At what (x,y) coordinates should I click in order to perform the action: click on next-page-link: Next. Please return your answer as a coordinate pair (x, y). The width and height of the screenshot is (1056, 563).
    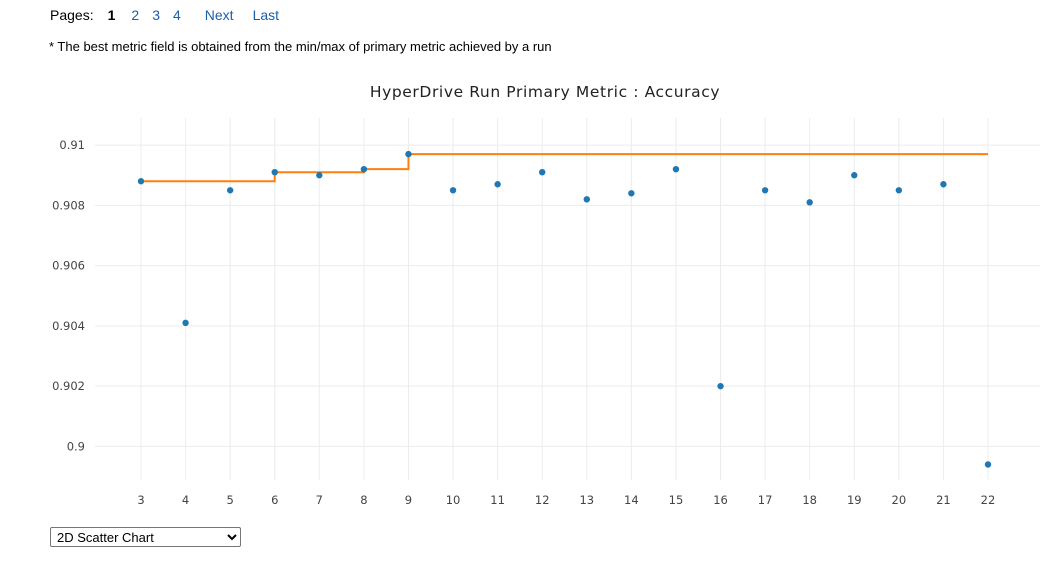
    Looking at the image, I should click on (219, 15).